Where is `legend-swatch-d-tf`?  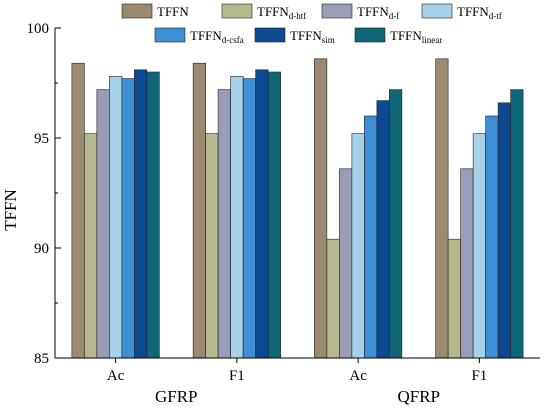 legend-swatch-d-tf is located at coordinates (437, 11).